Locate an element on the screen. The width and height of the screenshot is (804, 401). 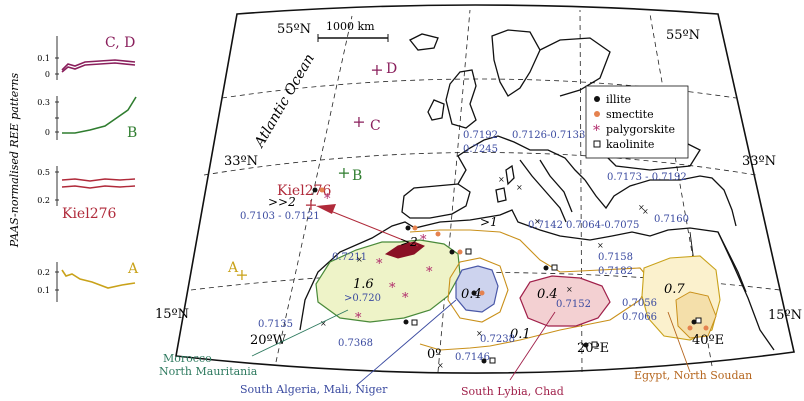
region-lybia is located at coordinates (565, 301).